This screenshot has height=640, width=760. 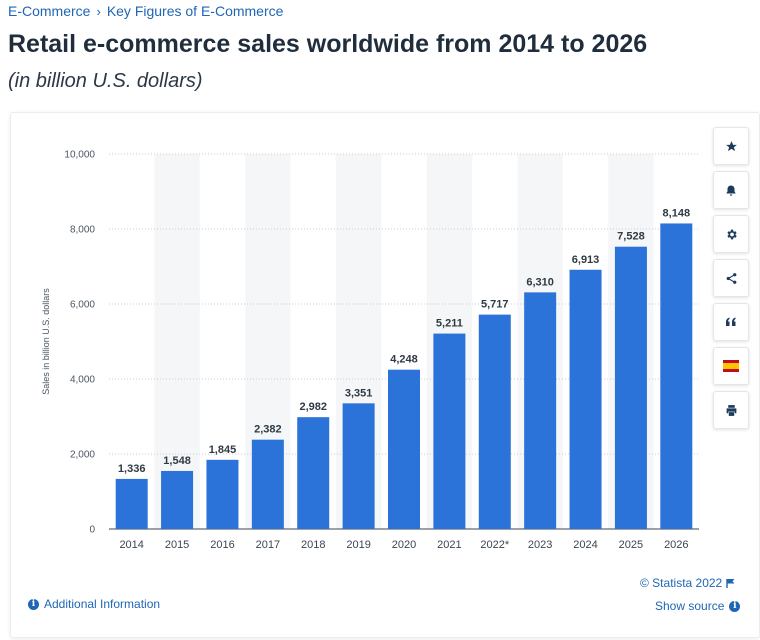 I want to click on x-tick-label: 2024, so click(x=585, y=545).